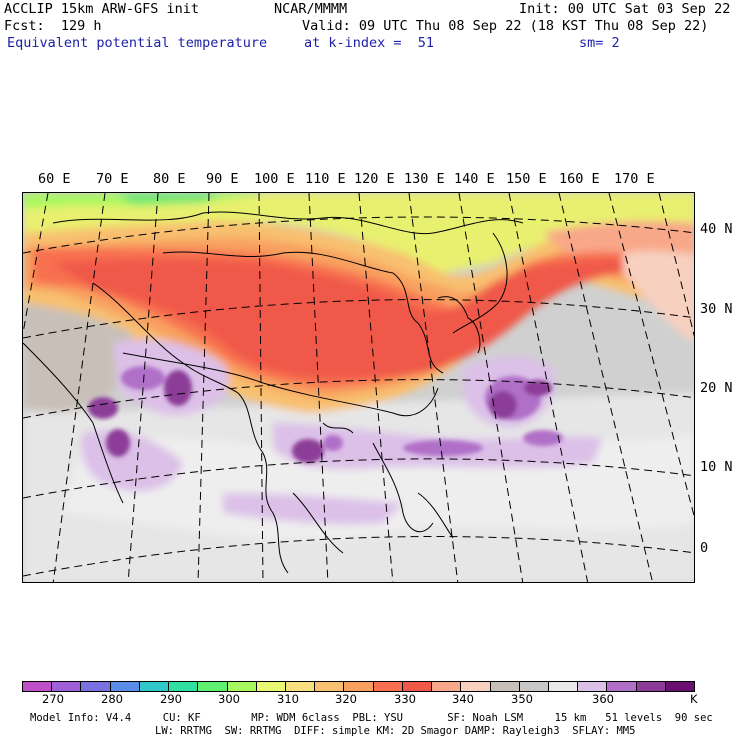 Image resolution: width=740 pixels, height=740 pixels. I want to click on lon-label: 70 E, so click(112, 179).